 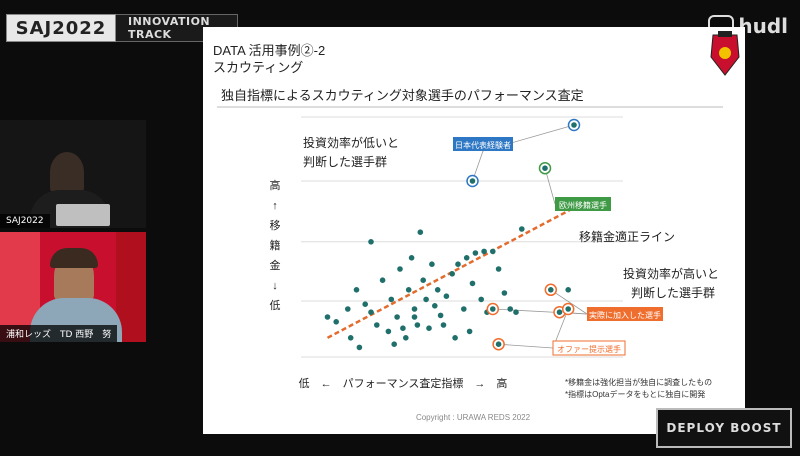 I want to click on low-efficiency-label-line2: 判断した選手群, so click(x=345, y=161).